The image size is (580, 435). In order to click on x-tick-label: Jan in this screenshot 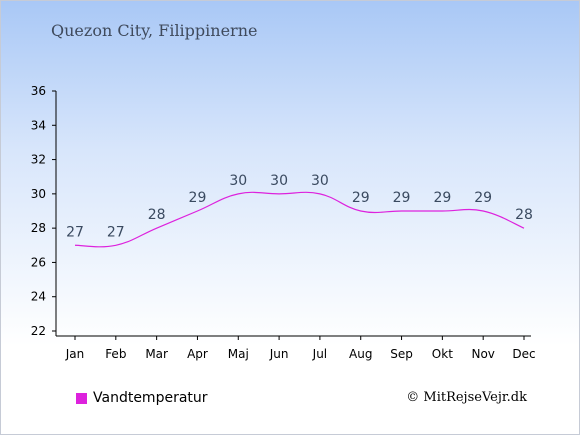, I will do `click(75, 354)`.